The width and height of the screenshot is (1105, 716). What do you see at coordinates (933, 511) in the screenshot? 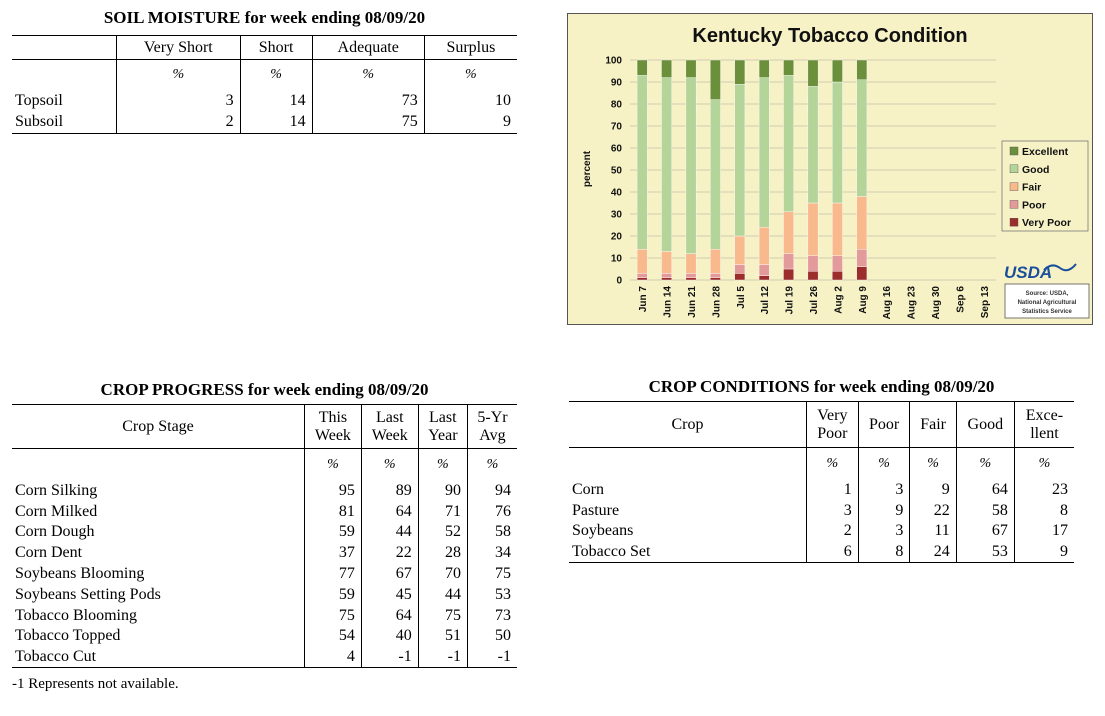
I see `cell-value: 22` at bounding box center [933, 511].